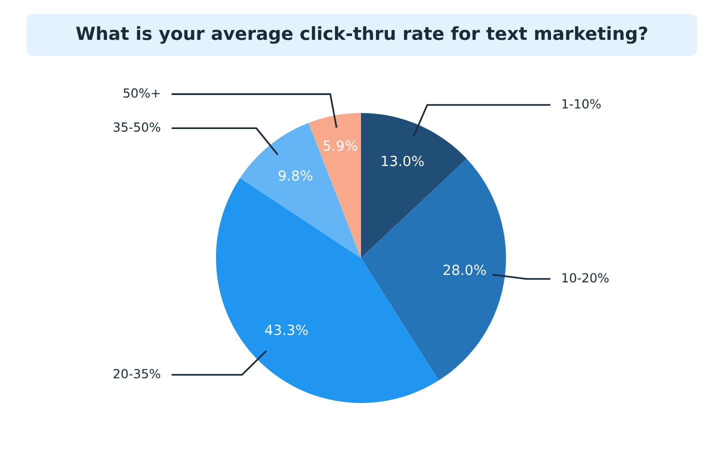  I want to click on chart-title: What is your average click-thru rate for text marketing?, so click(362, 35).